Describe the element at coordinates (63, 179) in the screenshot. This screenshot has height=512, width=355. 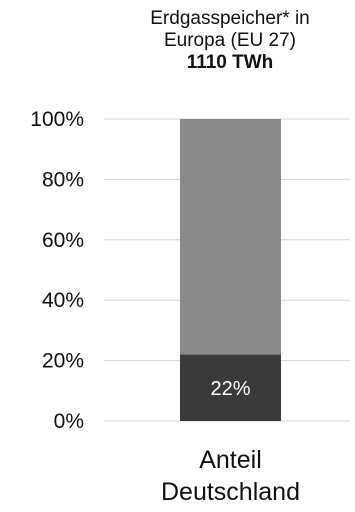
I see `y-tick-label: 80%` at that location.